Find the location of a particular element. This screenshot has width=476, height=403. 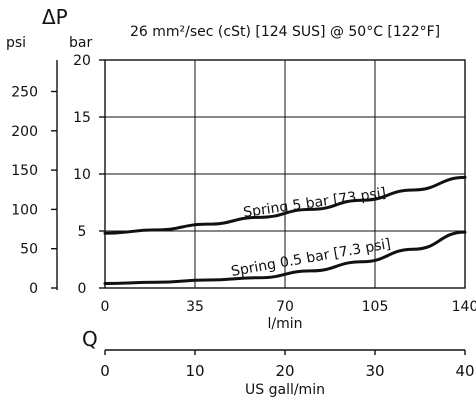

psi-tick-label: 150 is located at coordinates (24, 171).